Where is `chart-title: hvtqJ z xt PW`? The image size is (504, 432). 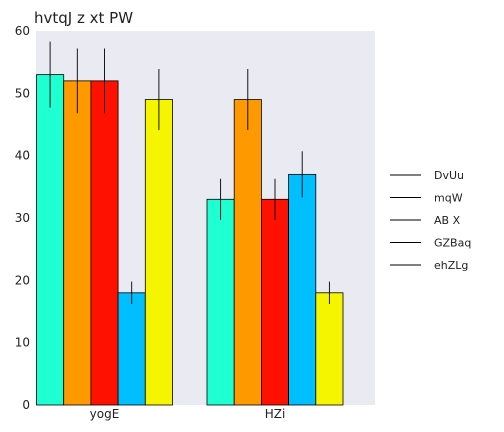
chart-title: hvtqJ z xt PW is located at coordinates (83, 18).